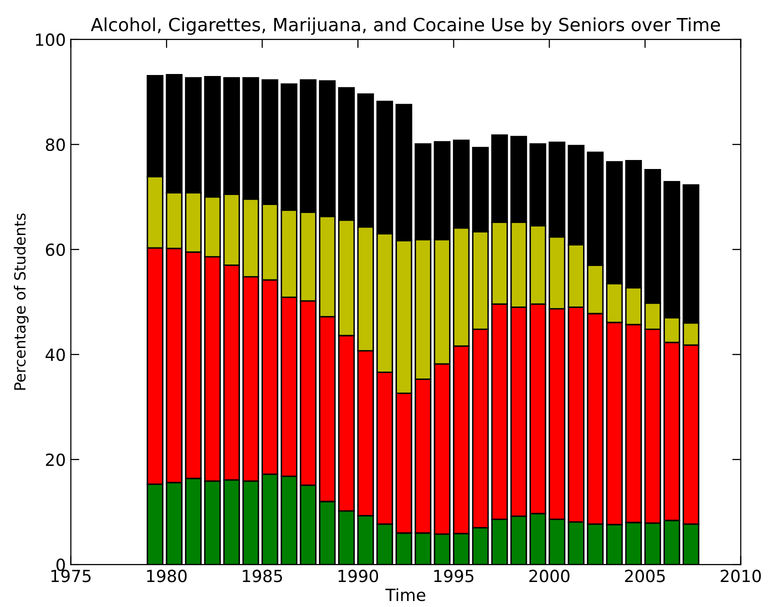 The image size is (770, 607). I want to click on x-tick-label: 2010, so click(740, 576).